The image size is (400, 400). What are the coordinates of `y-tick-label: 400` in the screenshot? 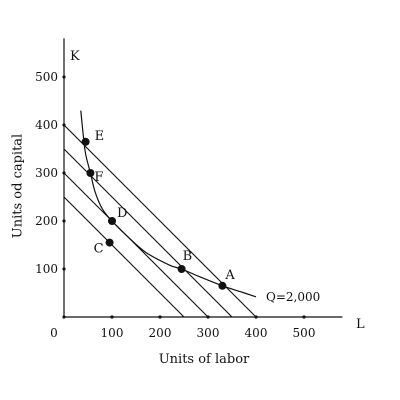 It's located at (46, 125).